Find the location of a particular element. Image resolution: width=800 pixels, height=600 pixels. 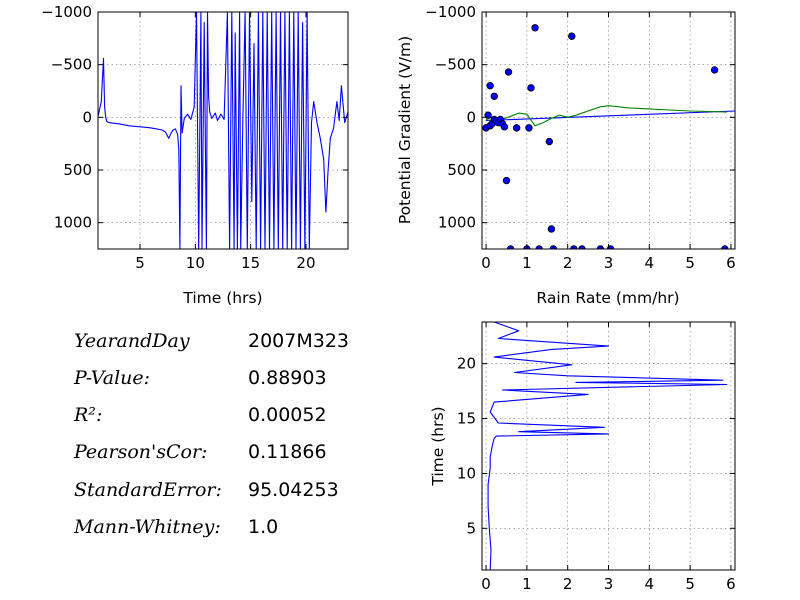

time-rain-ylabel: Time (hrs) is located at coordinates (438, 446).